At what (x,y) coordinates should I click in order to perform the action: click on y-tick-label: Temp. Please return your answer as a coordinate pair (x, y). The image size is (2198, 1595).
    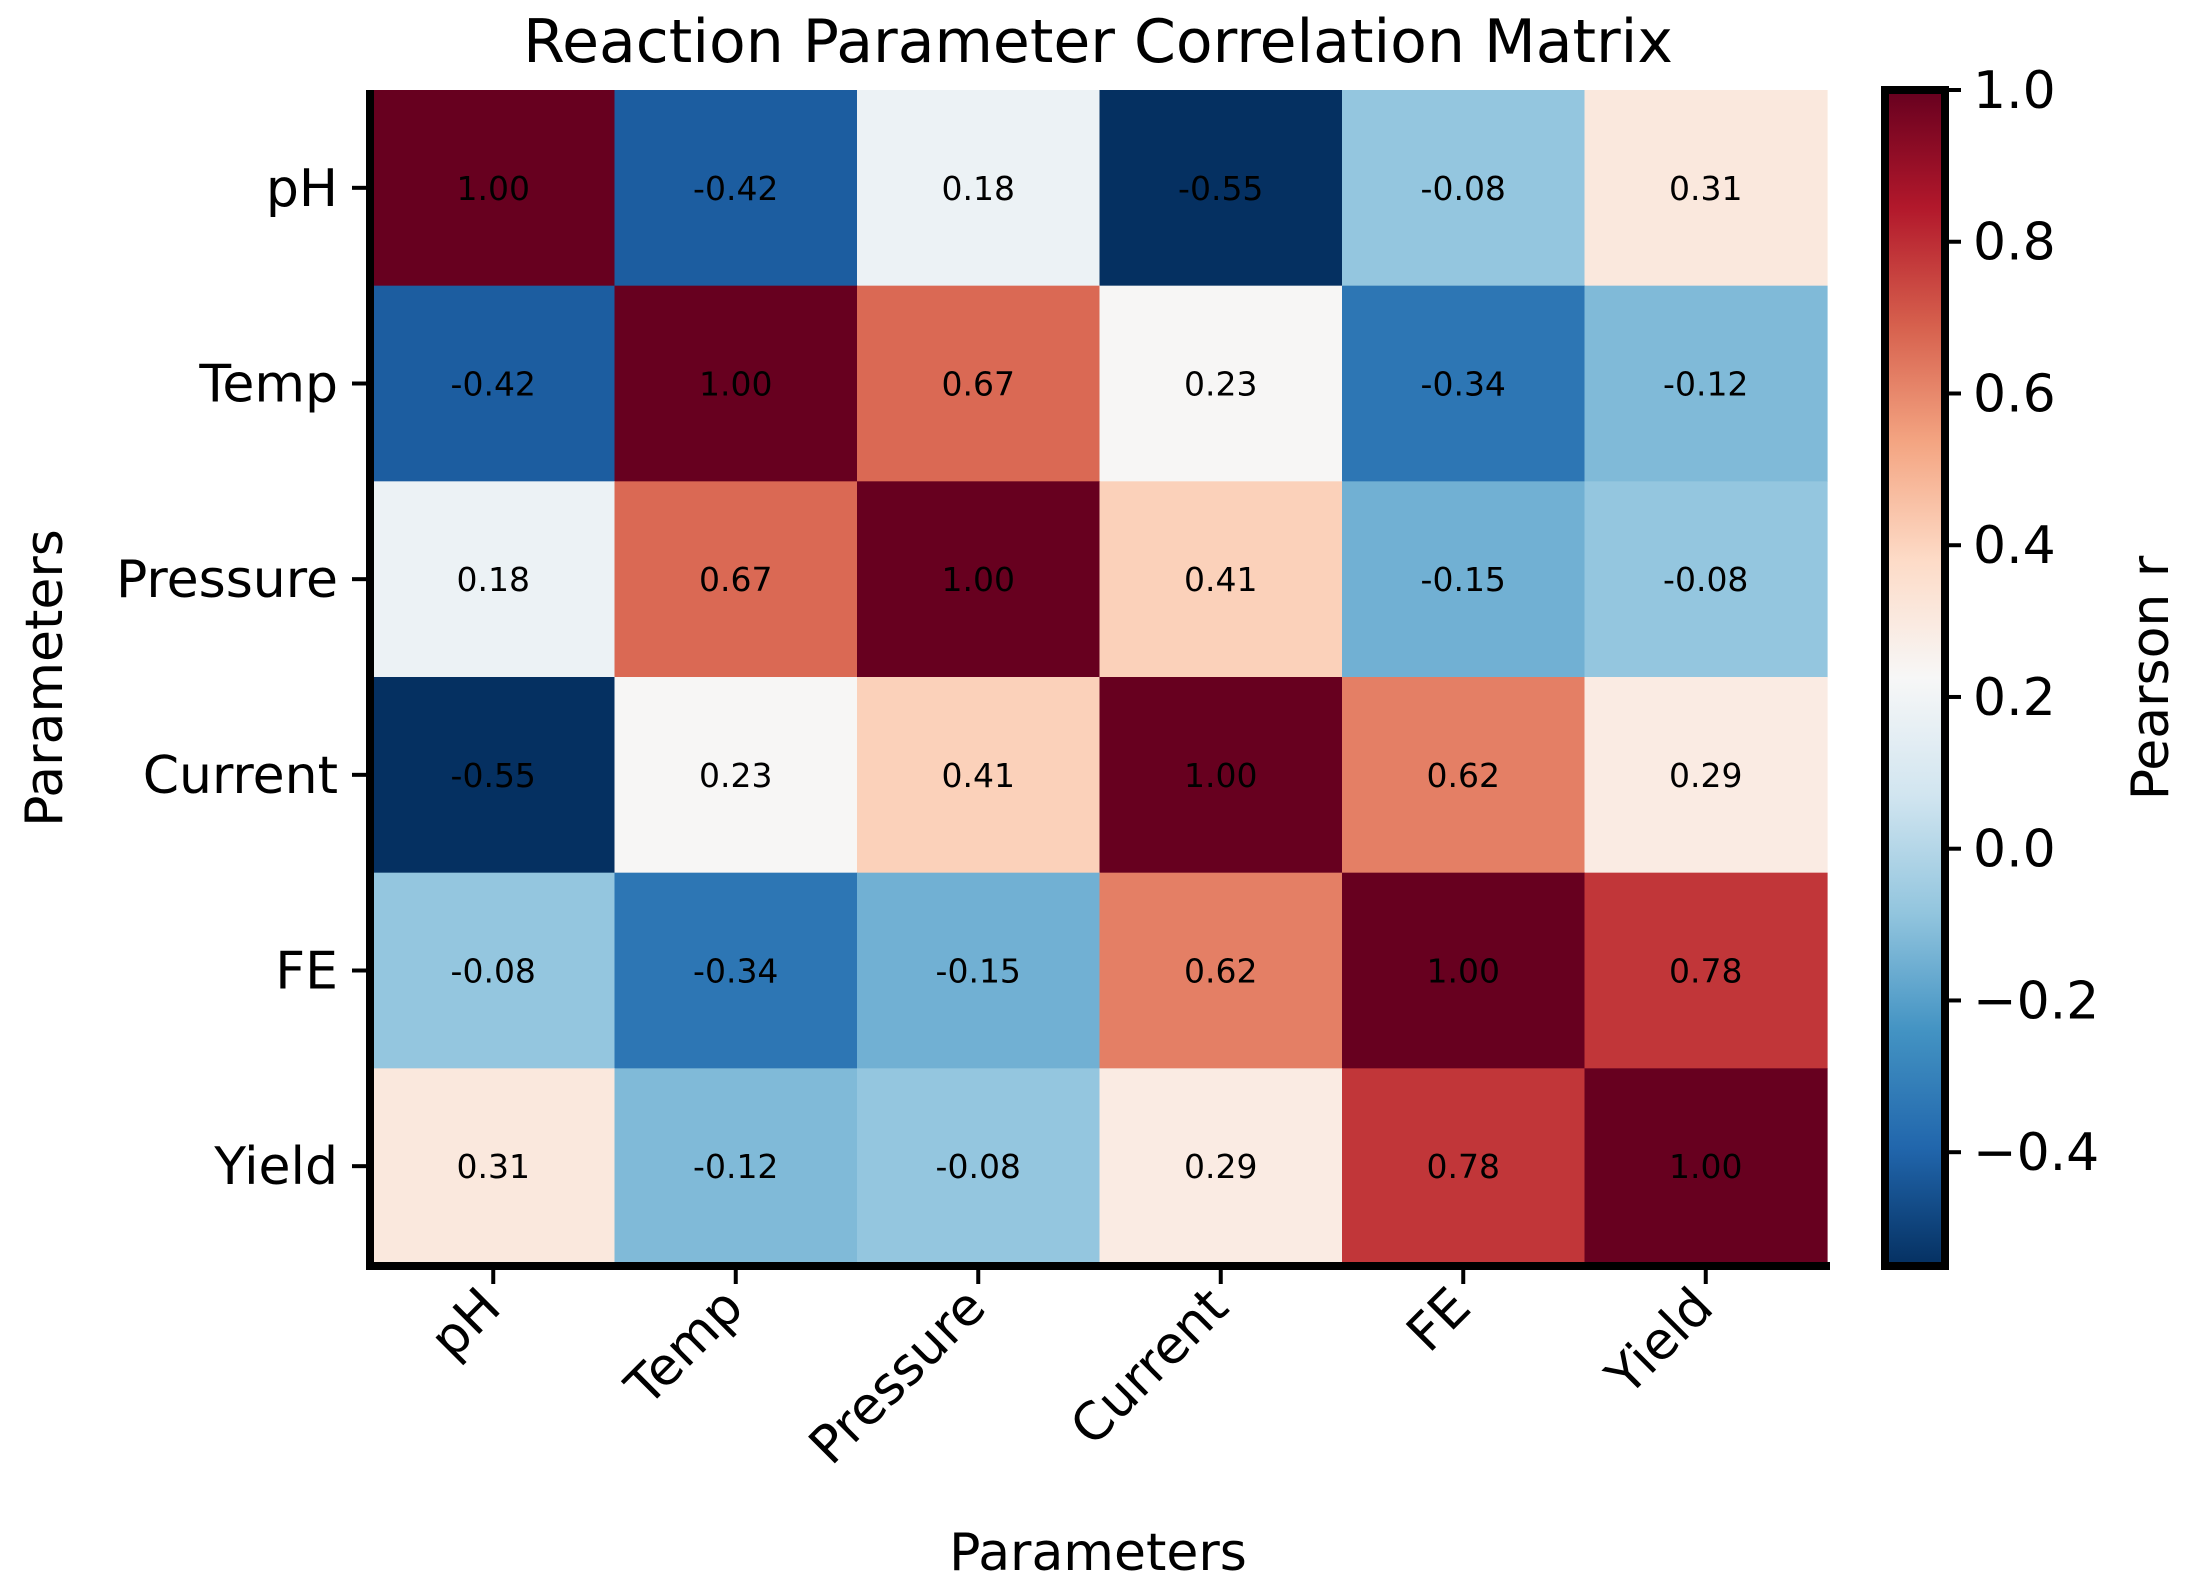
    Looking at the image, I should click on (268, 385).